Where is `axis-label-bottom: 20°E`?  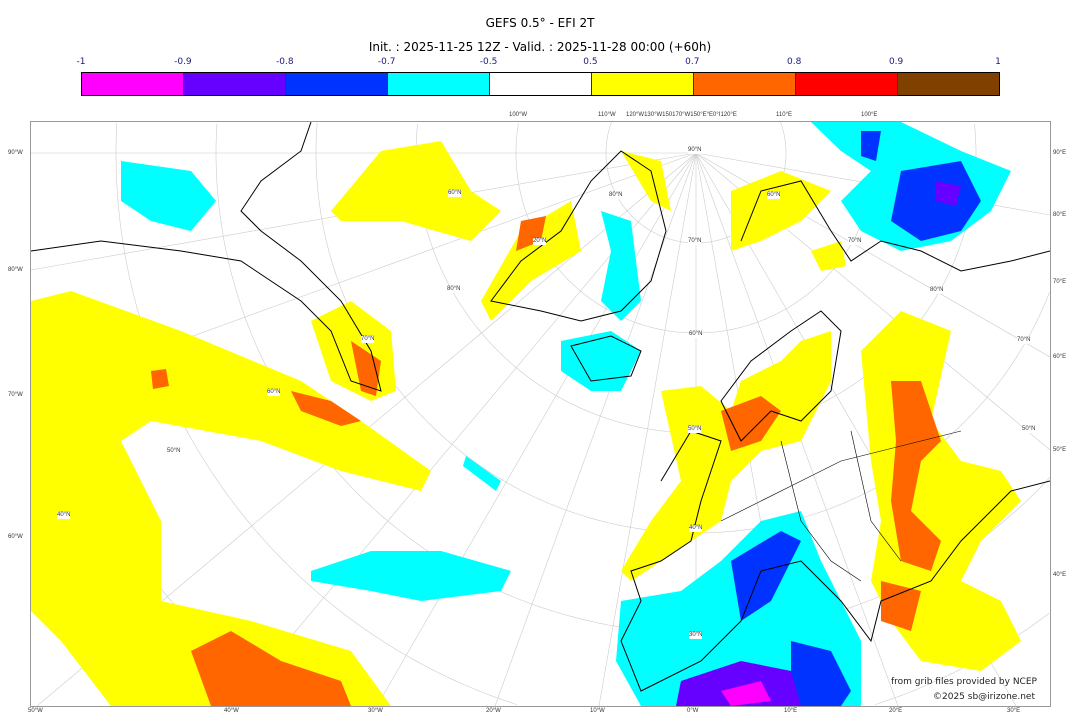
axis-label-bottom: 20°E is located at coordinates (896, 711).